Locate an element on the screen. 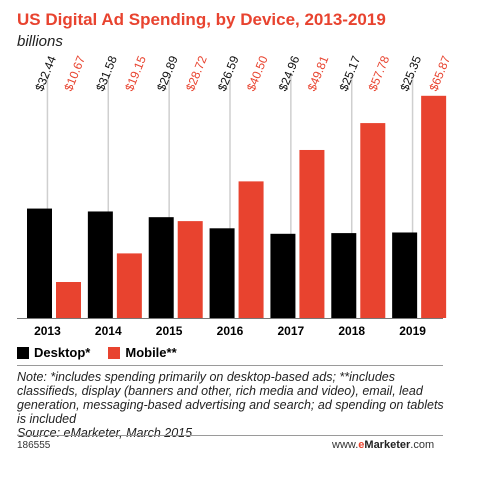  mobile-value-label: $19.15 is located at coordinates (135, 74).